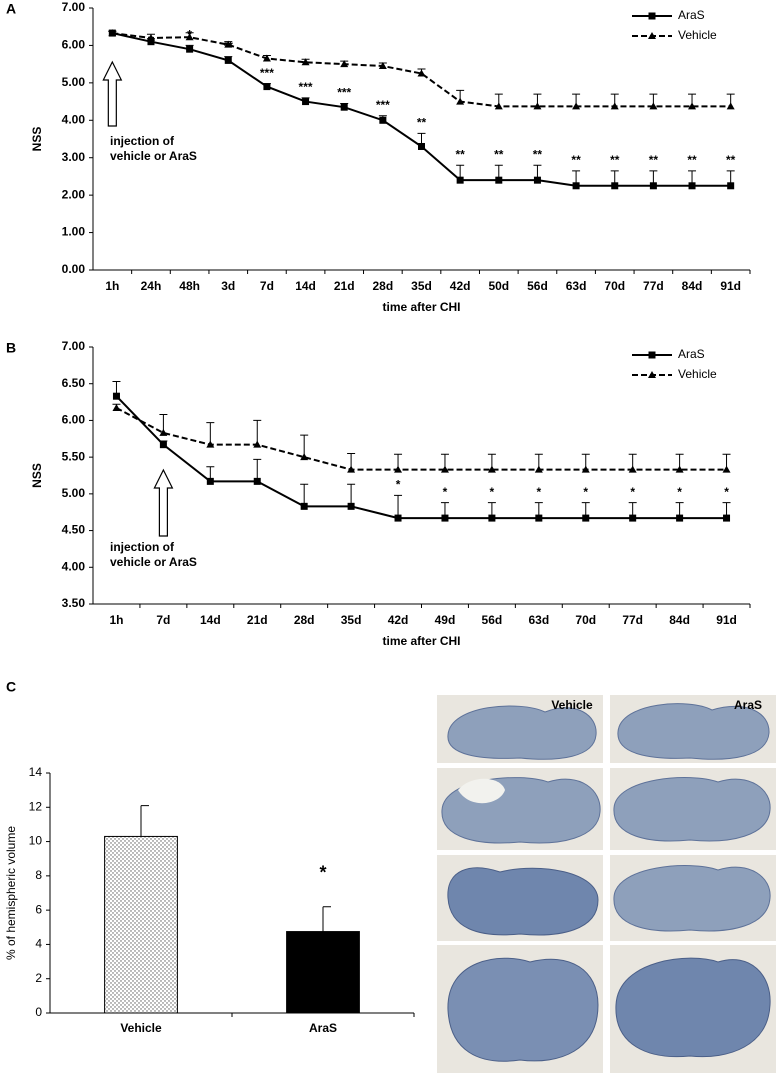 This screenshot has width=777, height=1073. I want to click on x-tick-label: 24h, so click(151, 286).